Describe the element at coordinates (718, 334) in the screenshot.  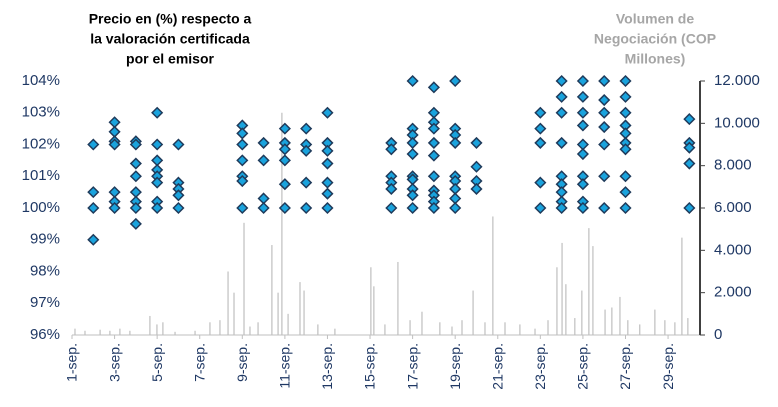
I see `y2-tick-label: 0` at that location.